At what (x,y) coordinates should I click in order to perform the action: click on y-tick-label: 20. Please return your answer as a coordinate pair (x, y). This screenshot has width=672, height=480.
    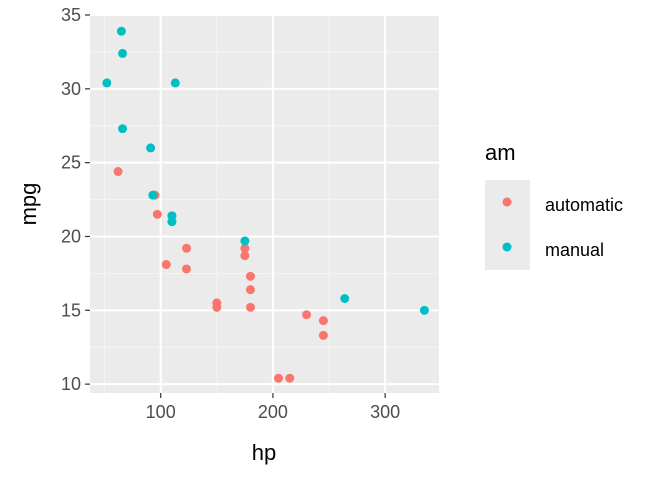
    Looking at the image, I should click on (71, 236).